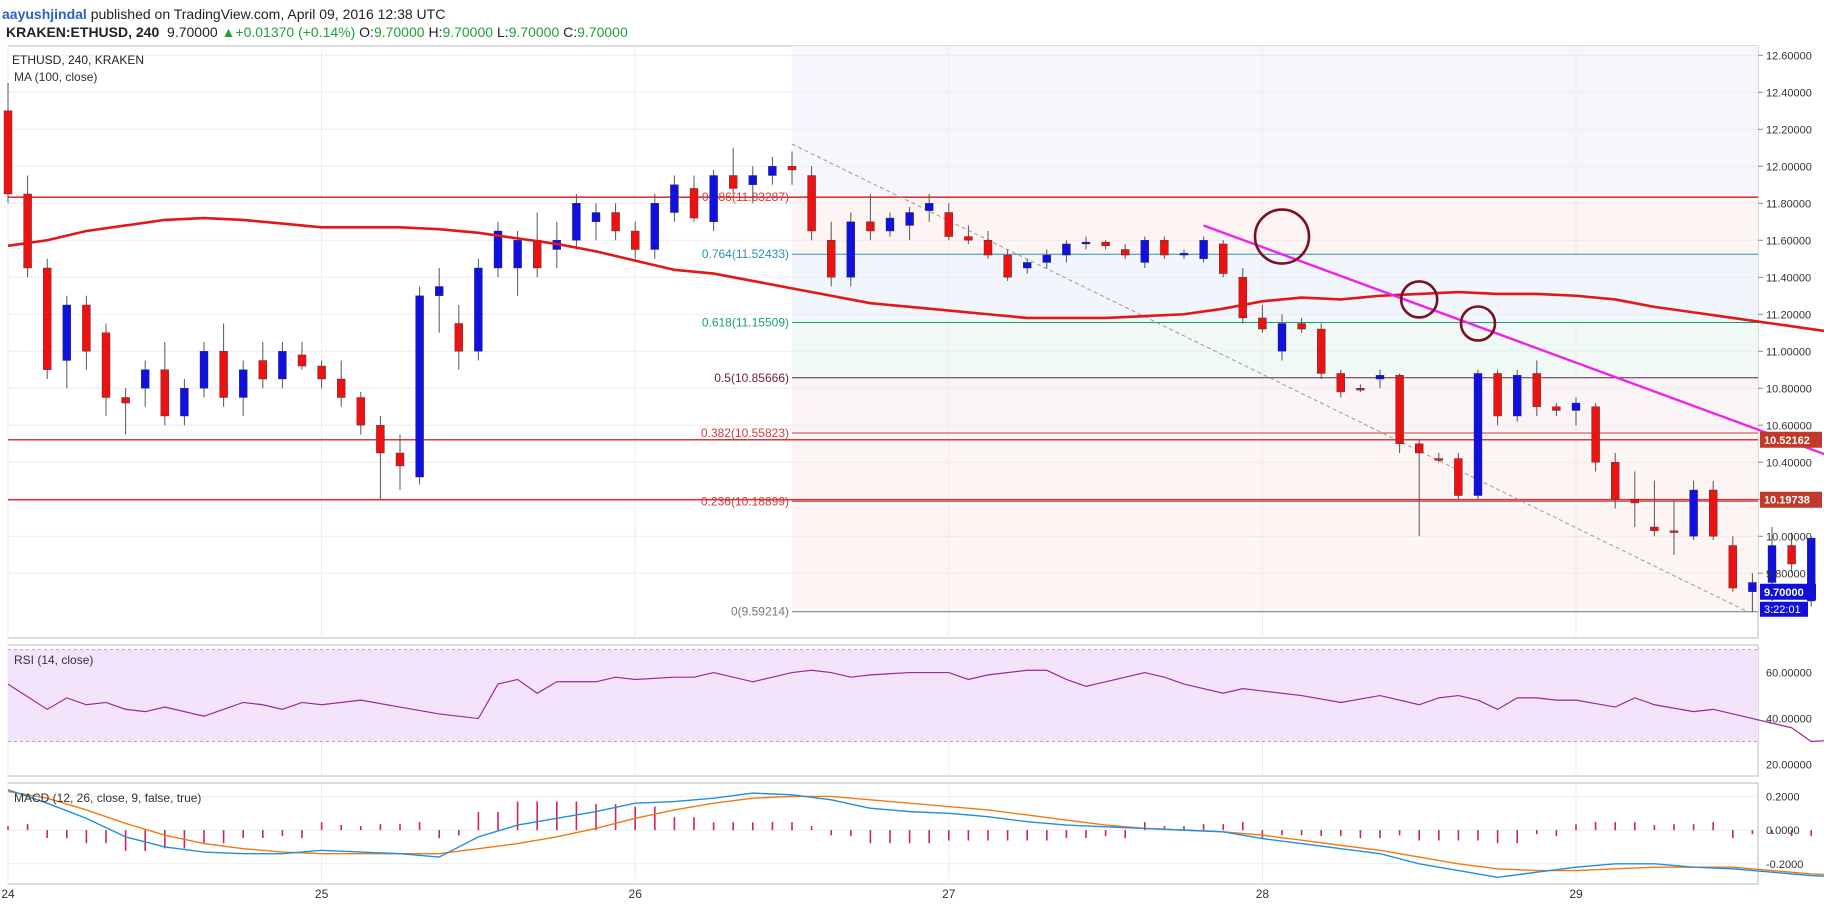 Image resolution: width=1824 pixels, height=907 pixels. I want to click on rsi-band, so click(883, 695).